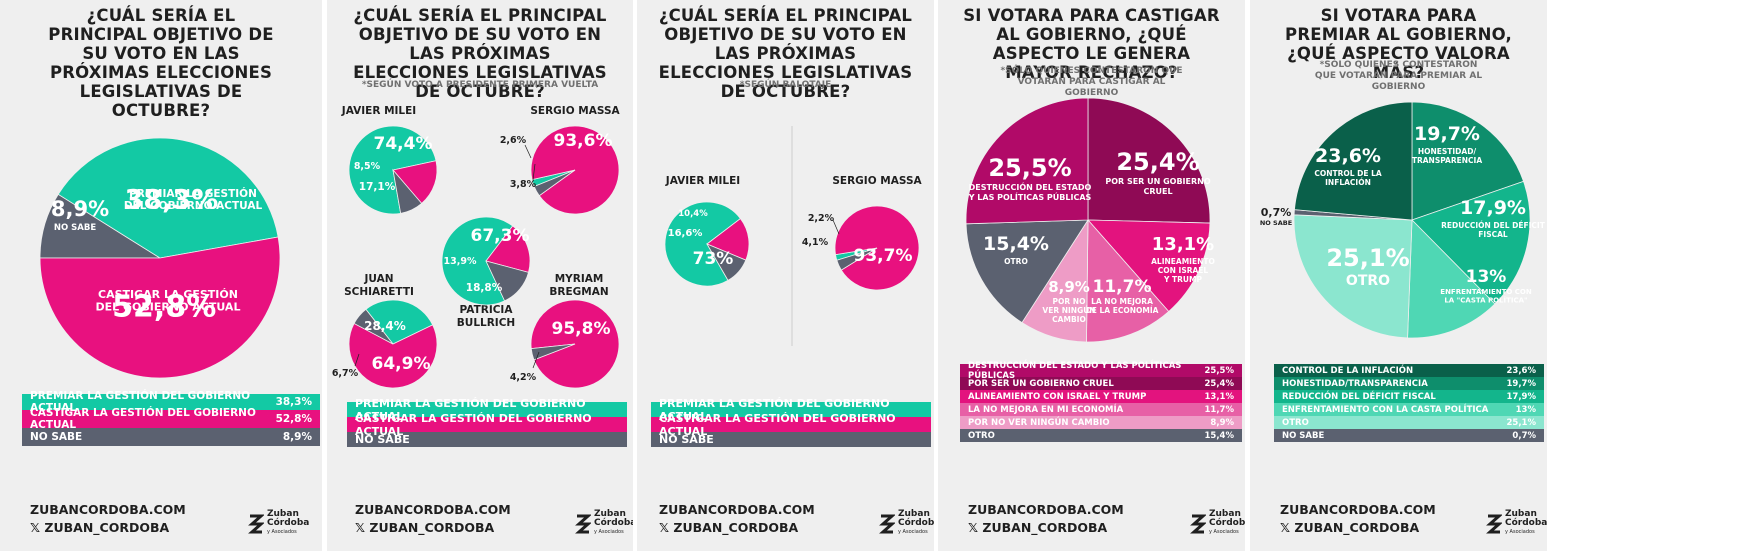 The image size is (1747, 551). What do you see at coordinates (403, 144) in the screenshot?
I see `data-label-premiar: 74,4%` at bounding box center [403, 144].